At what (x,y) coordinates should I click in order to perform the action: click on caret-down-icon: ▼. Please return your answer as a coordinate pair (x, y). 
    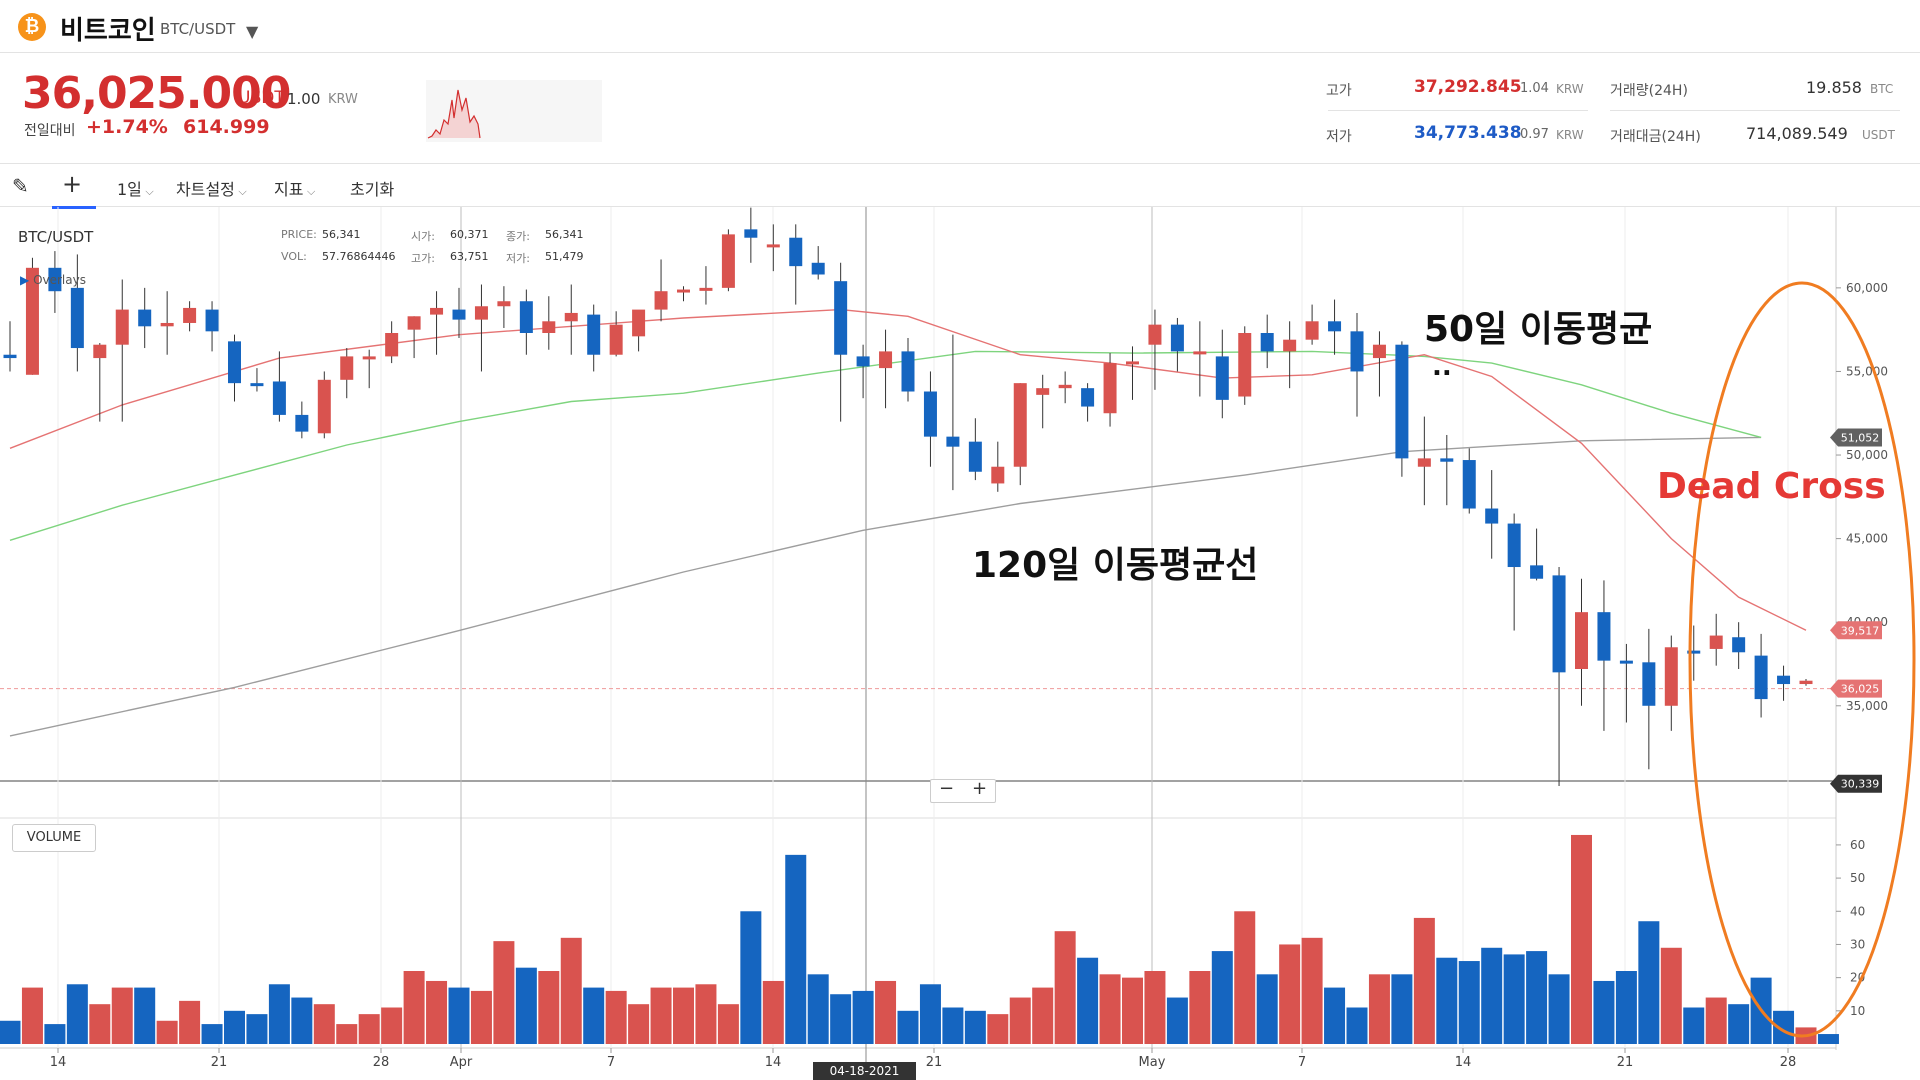
    Looking at the image, I should click on (252, 31).